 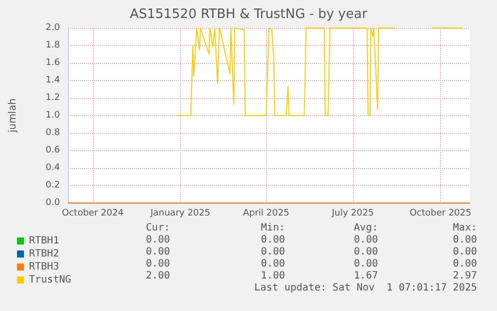 What do you see at coordinates (158, 228) in the screenshot?
I see `text: Cur:` at bounding box center [158, 228].